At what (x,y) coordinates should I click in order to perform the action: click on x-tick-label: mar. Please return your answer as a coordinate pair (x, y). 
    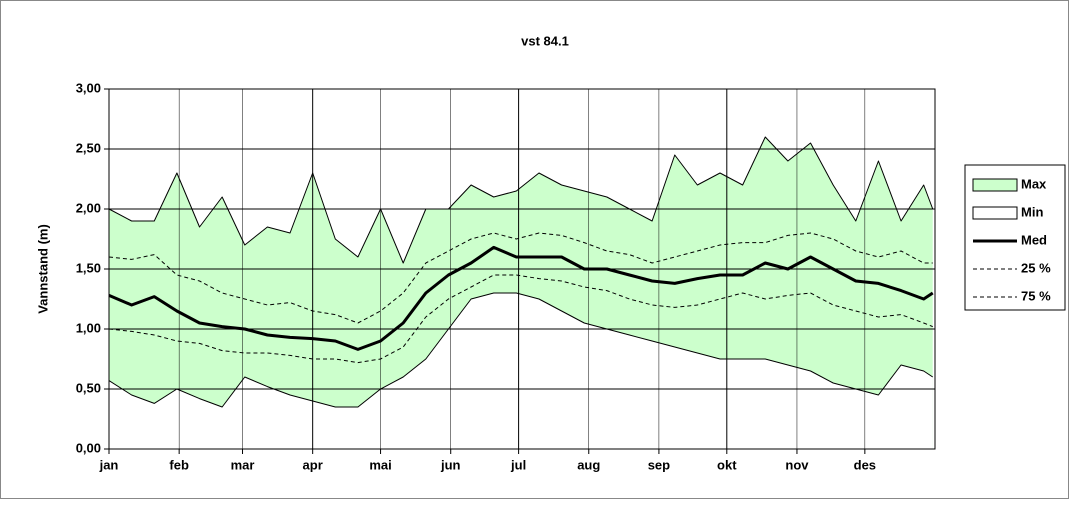
    Looking at the image, I should click on (243, 464).